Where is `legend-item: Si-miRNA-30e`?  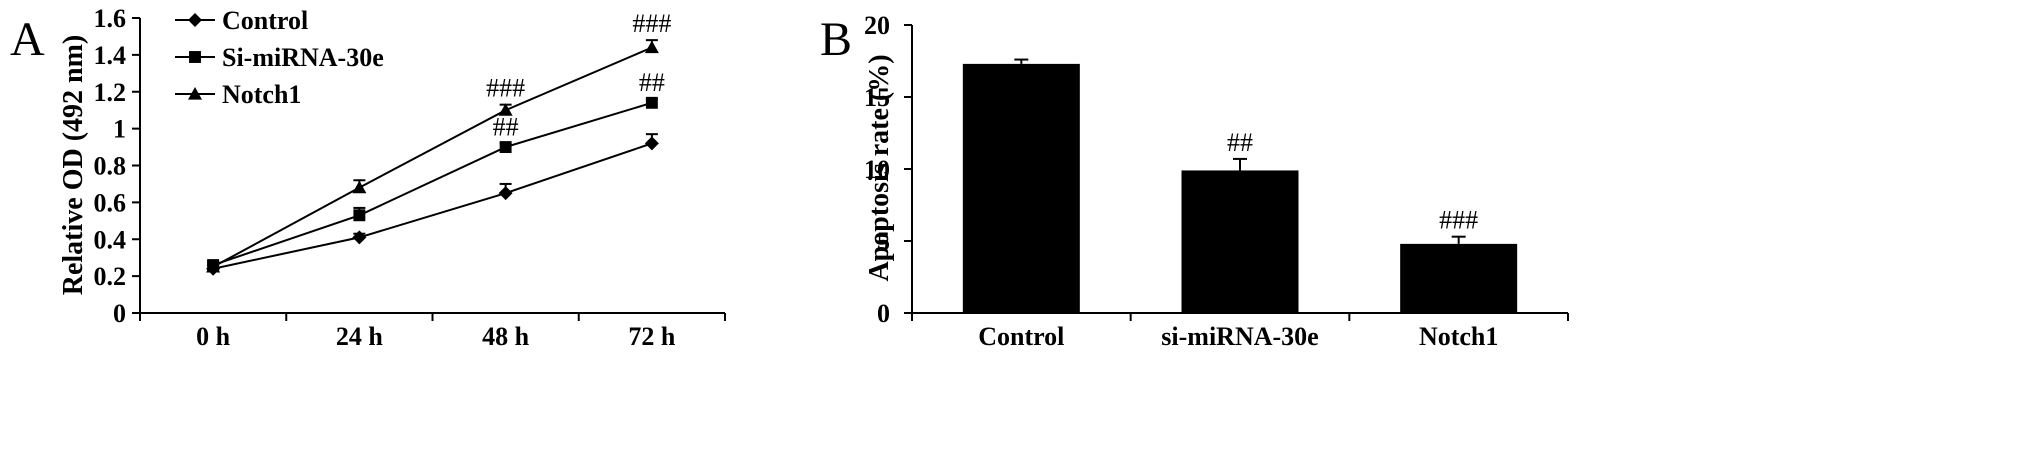 legend-item: Si-miRNA-30e is located at coordinates (279, 57).